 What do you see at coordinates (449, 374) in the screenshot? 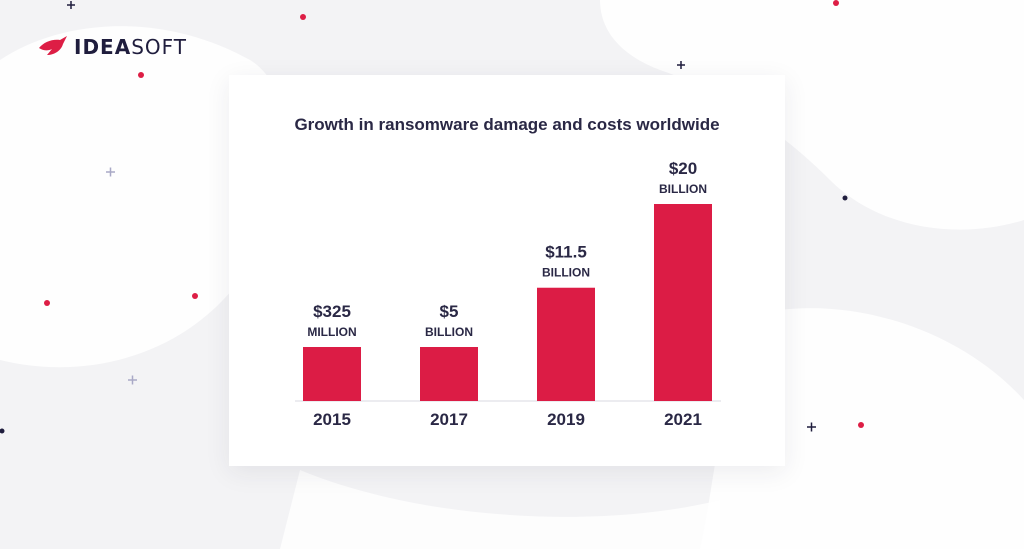
I see `bar-2017` at bounding box center [449, 374].